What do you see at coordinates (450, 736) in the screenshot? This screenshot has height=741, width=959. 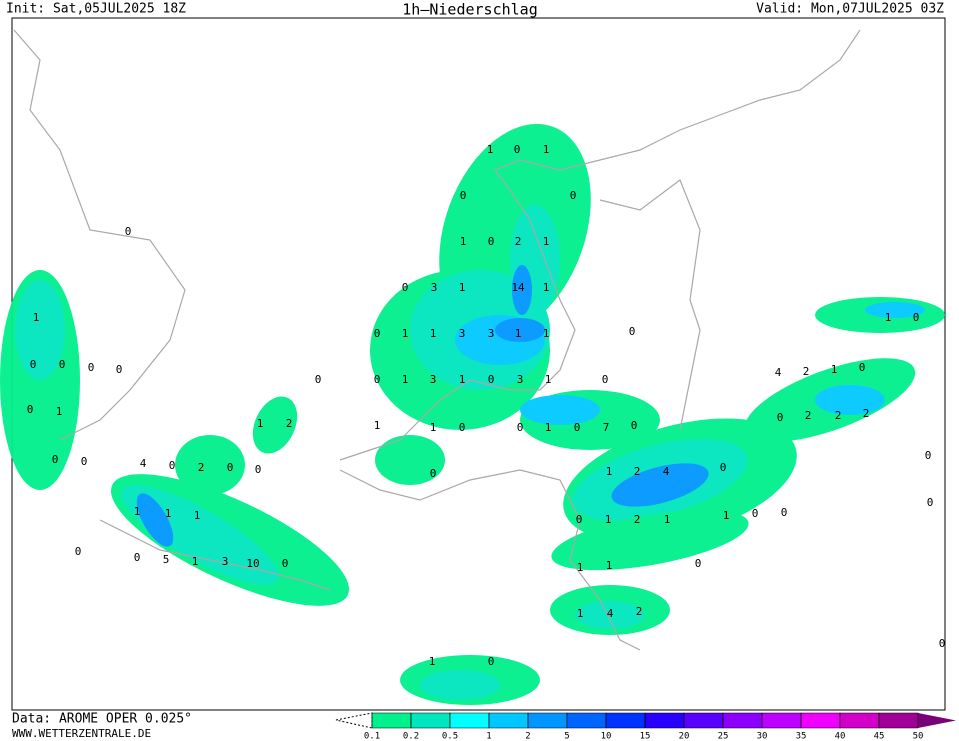 I see `scale-label: 0.5` at bounding box center [450, 736].